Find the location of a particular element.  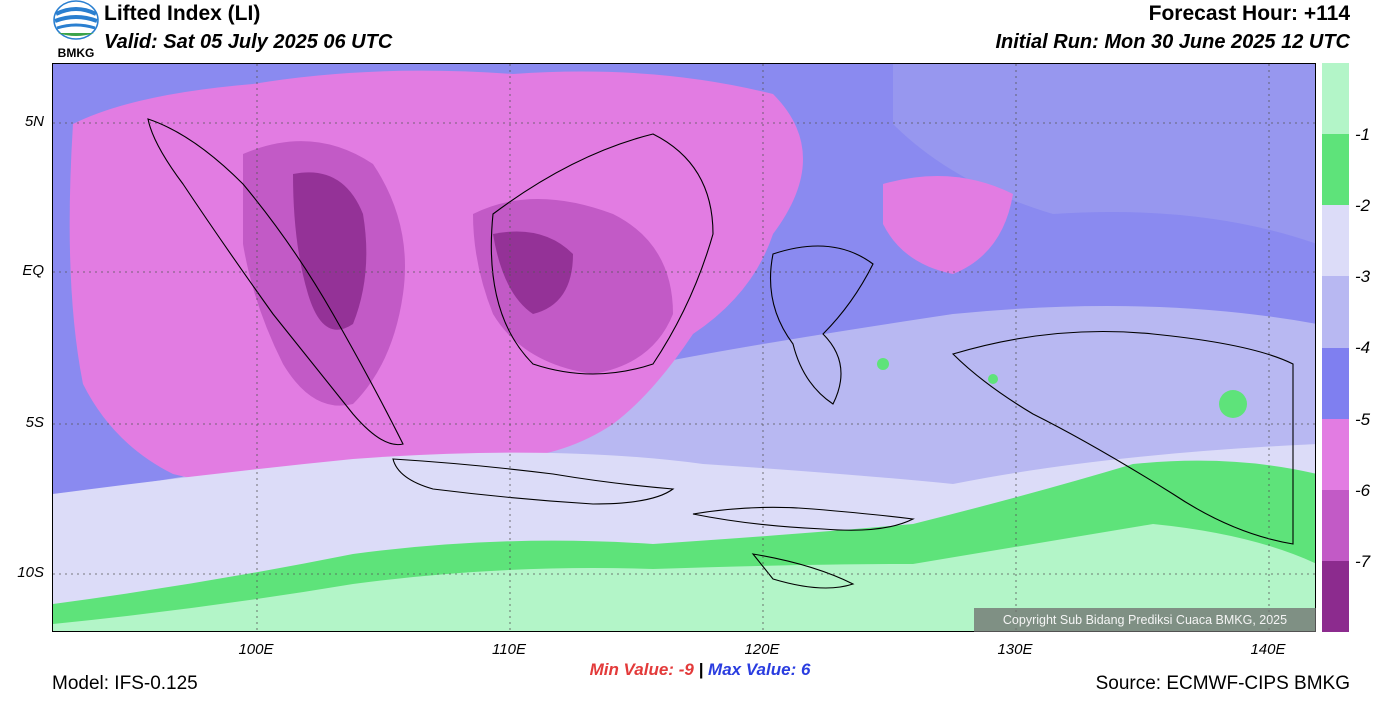

lon-tick-140e: 140E is located at coordinates (1268, 649).